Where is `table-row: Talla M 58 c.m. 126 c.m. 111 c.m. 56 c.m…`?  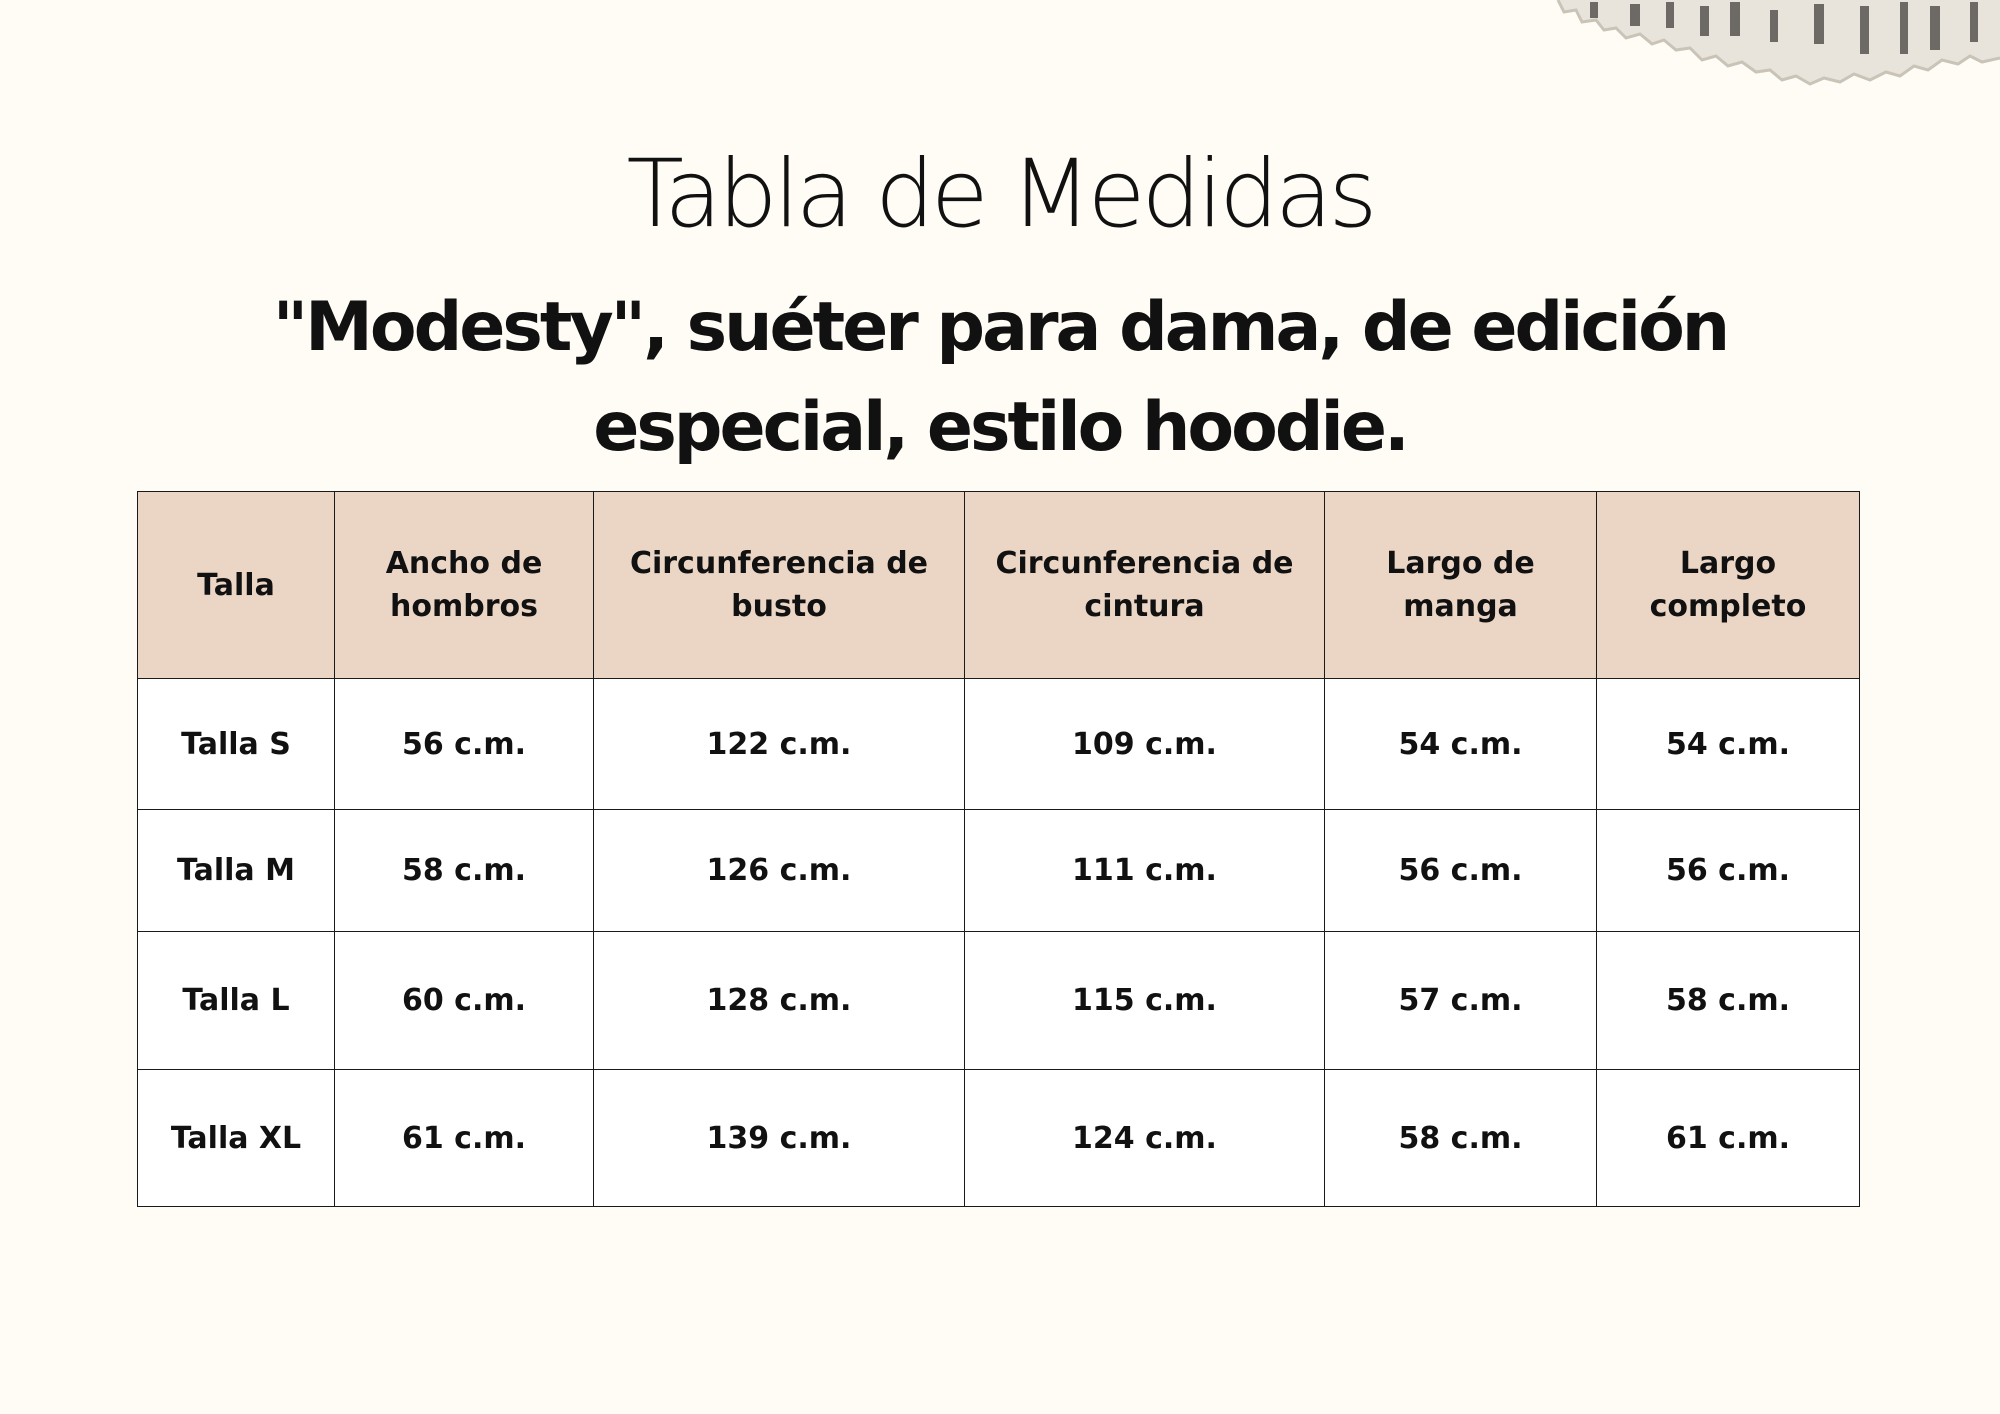
table-row: Talla M 58 c.m. 126 c.m. 111 c.m. 56 c.m… is located at coordinates (998, 870).